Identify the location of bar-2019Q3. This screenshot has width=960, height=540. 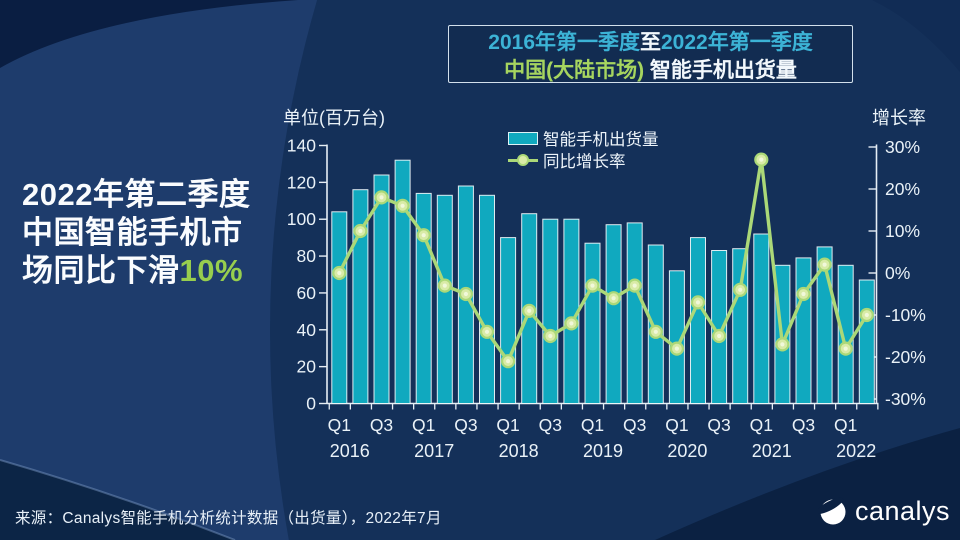
(634, 313).